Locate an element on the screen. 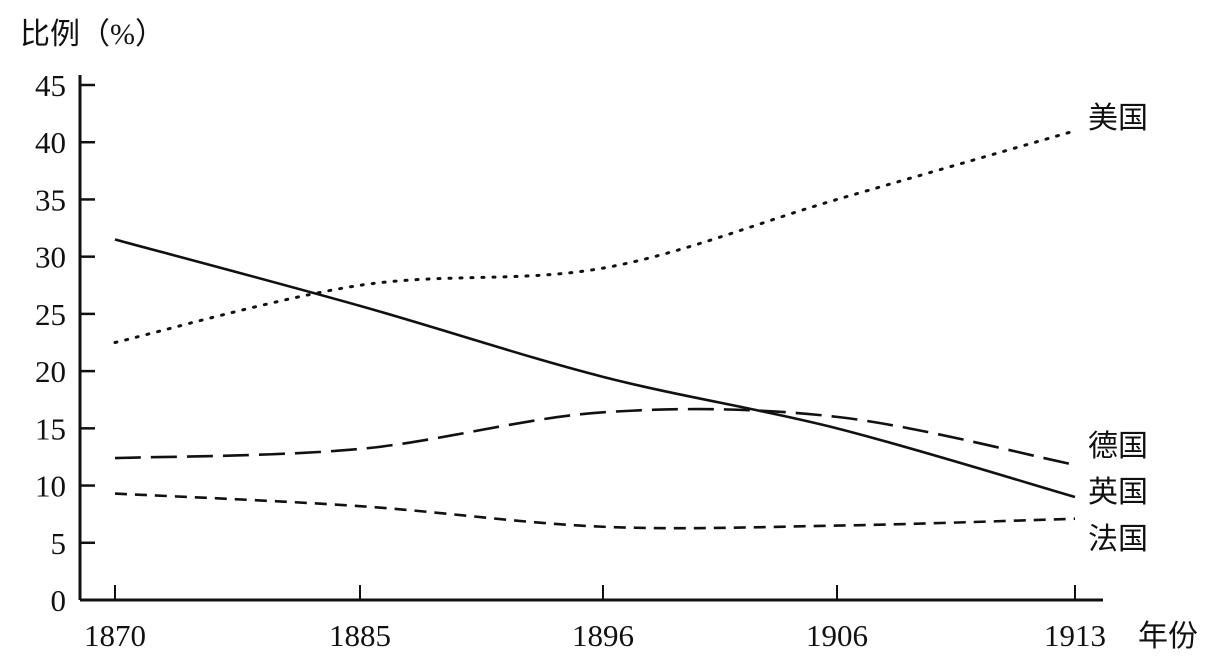 The height and width of the screenshot is (663, 1212). y-tick-label: 5 is located at coordinates (59, 543).